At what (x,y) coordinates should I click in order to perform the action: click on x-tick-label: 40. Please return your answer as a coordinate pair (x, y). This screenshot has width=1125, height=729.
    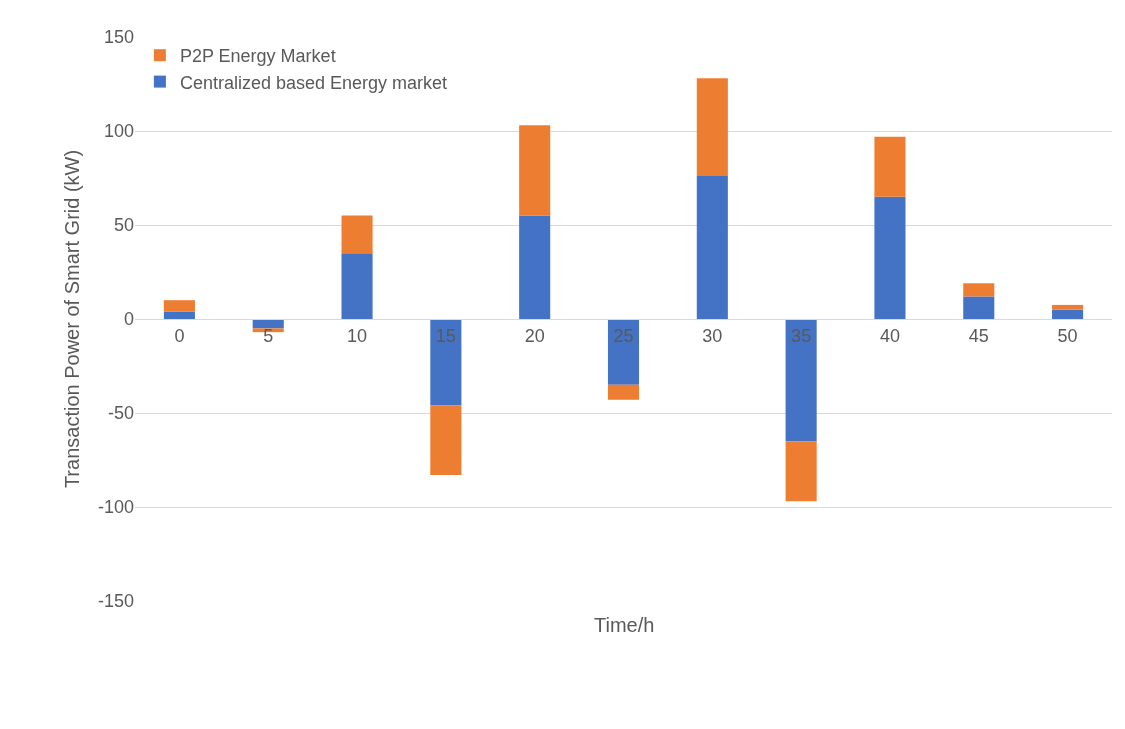
    Looking at the image, I should click on (889, 335).